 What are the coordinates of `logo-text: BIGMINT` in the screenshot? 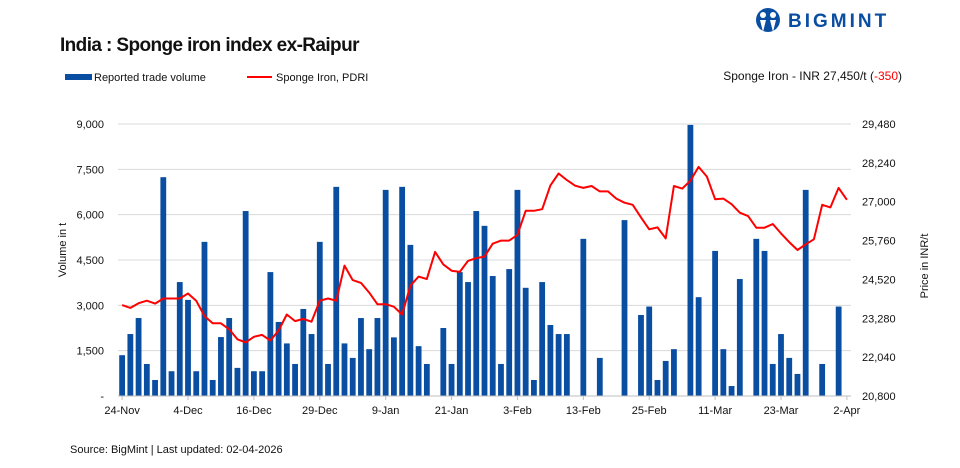 It's located at (838, 21).